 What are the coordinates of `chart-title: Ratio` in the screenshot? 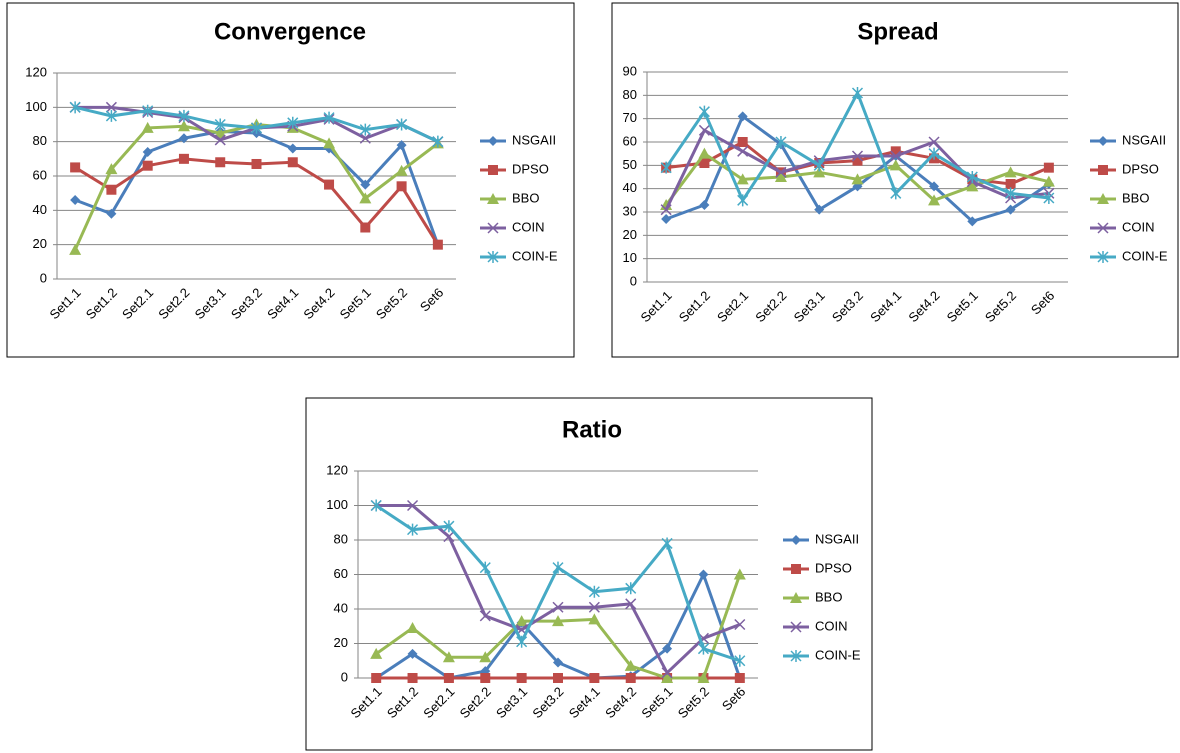 It's located at (592, 429).